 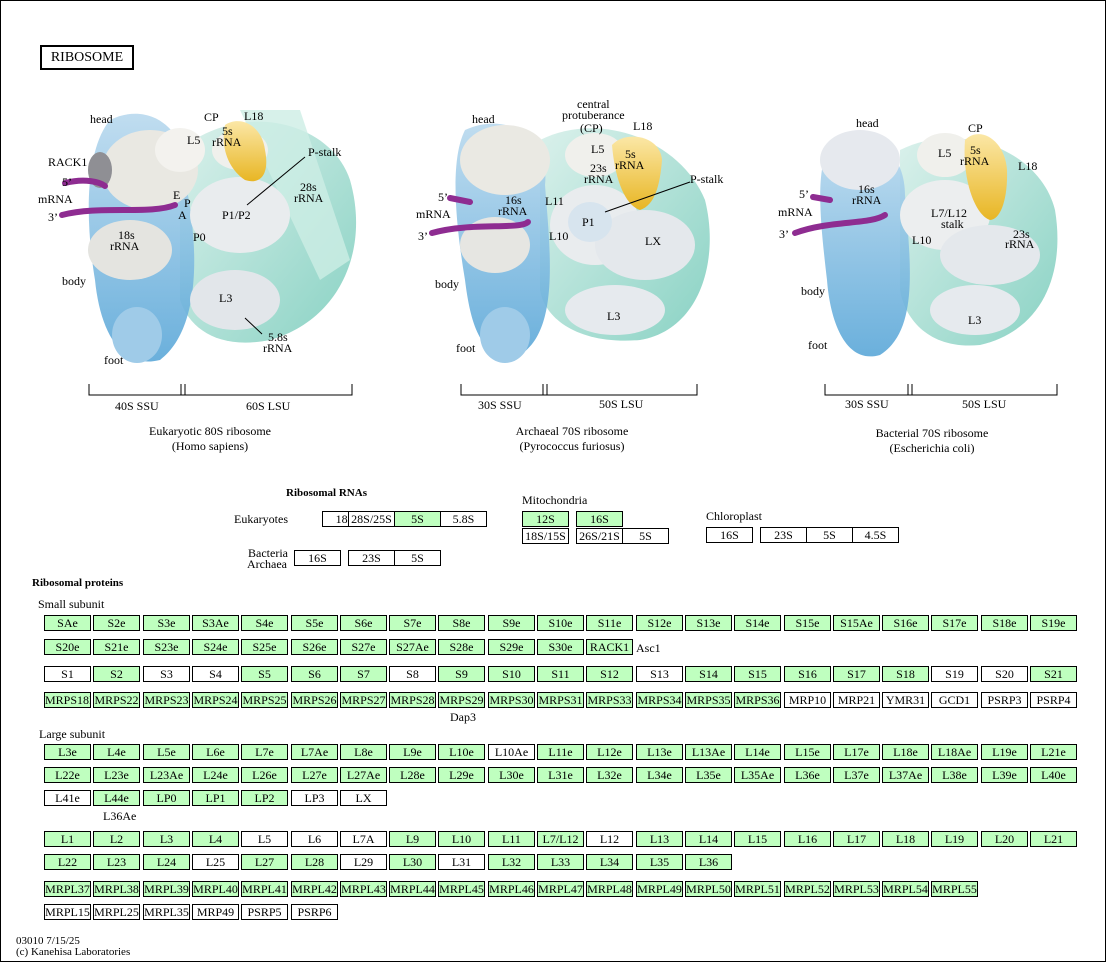 What do you see at coordinates (67, 775) in the screenshot?
I see `gene-box-l22e: L22e` at bounding box center [67, 775].